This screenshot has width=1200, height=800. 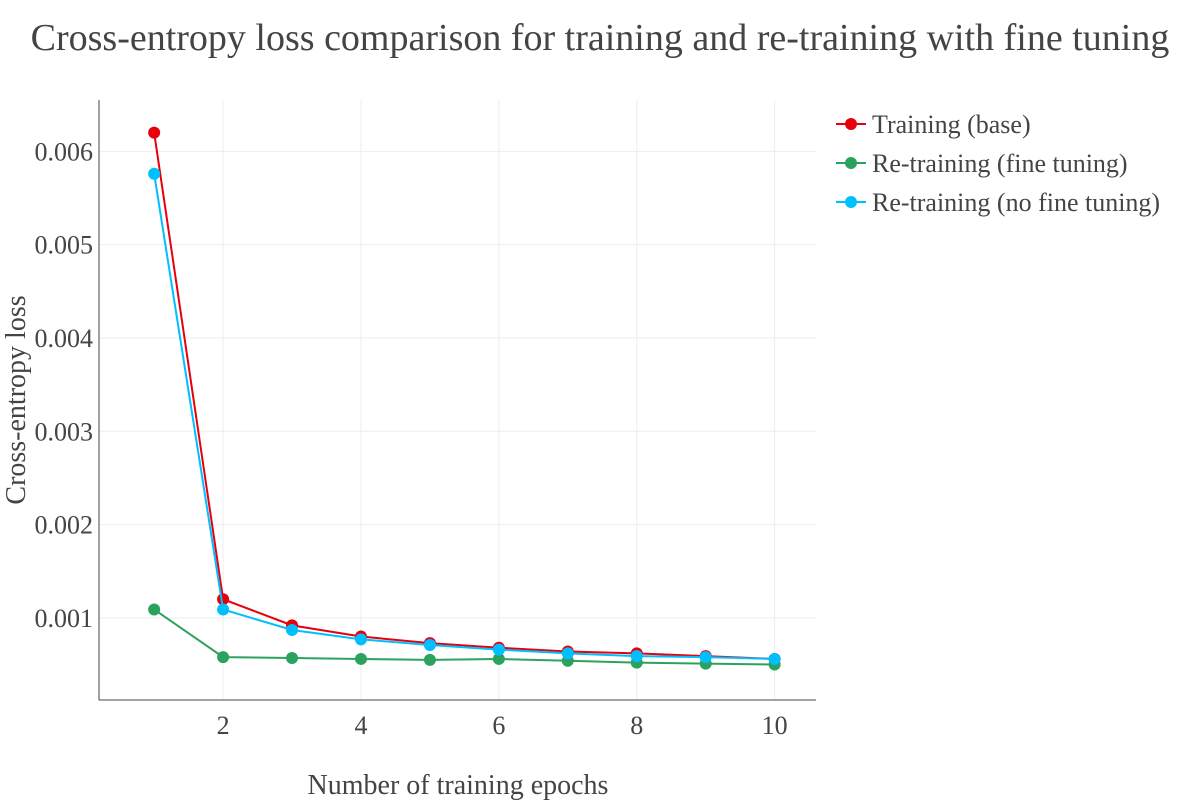 What do you see at coordinates (636, 725) in the screenshot?
I see `x-tick-label: 8` at bounding box center [636, 725].